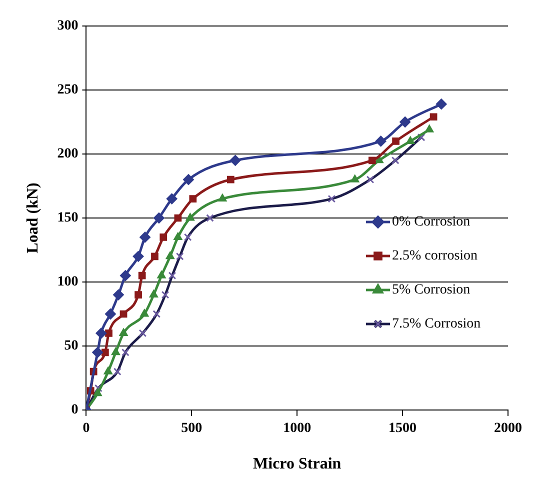 The height and width of the screenshot is (488, 536). I want to click on legend-label: 7.5% Corrosion, so click(436, 324).